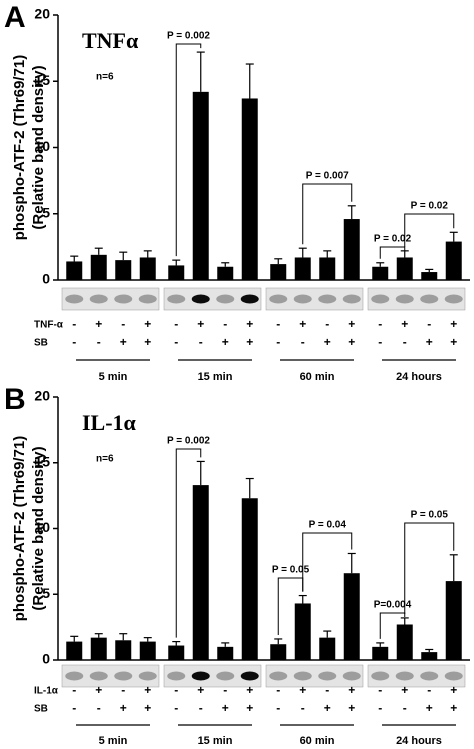 Image resolution: width=474 pixels, height=749 pixels. I want to click on group-label: 24 hours, so click(419, 377).